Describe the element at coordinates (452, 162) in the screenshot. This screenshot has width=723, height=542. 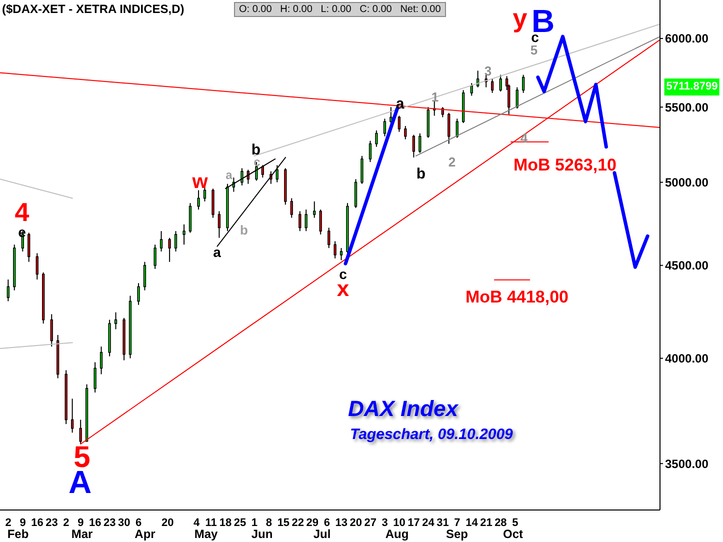
I see `annotation: 2` at that location.